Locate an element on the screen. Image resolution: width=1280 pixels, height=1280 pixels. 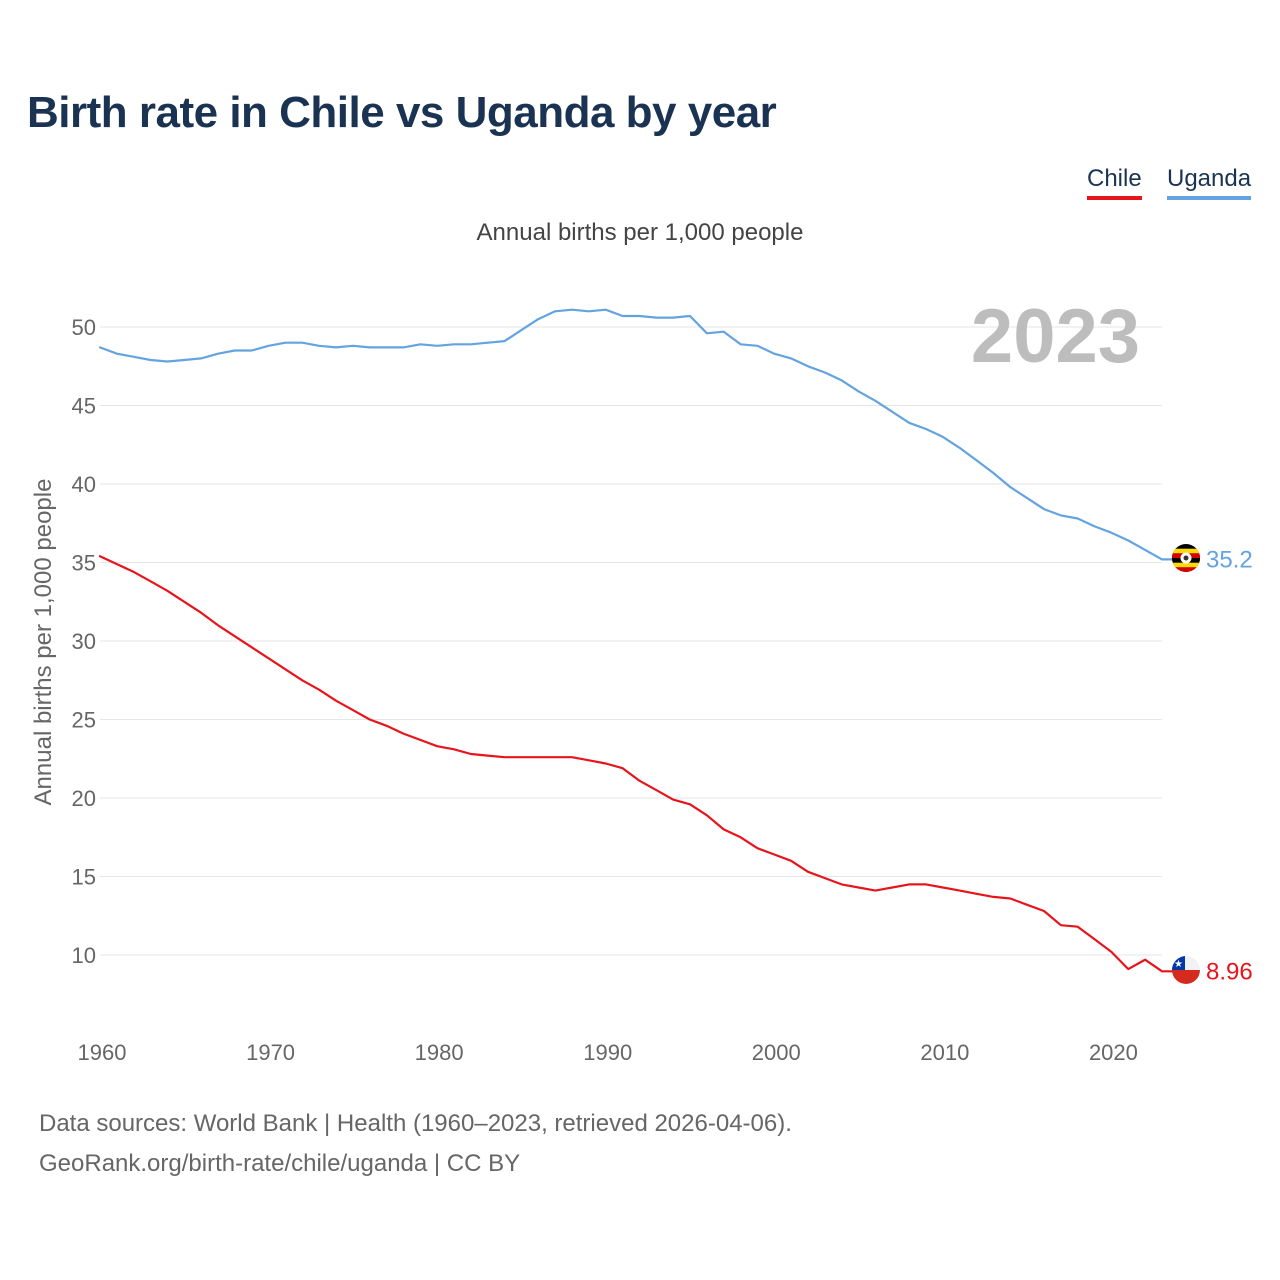
legend-item-uganda: Uganda is located at coordinates (1209, 182).